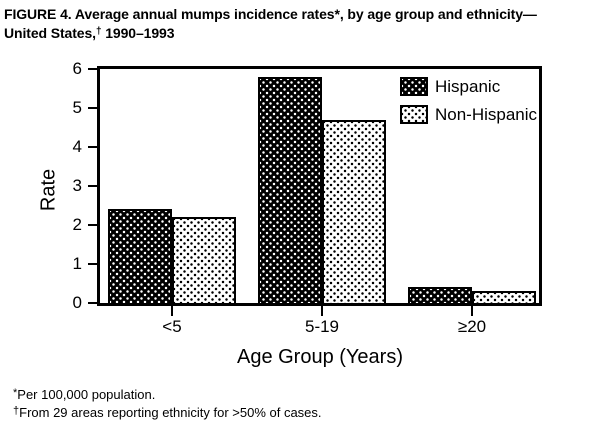 This screenshot has width=601, height=425. Describe the element at coordinates (472, 326) in the screenshot. I see `x-axis-tick-label-2: ≥20` at that location.